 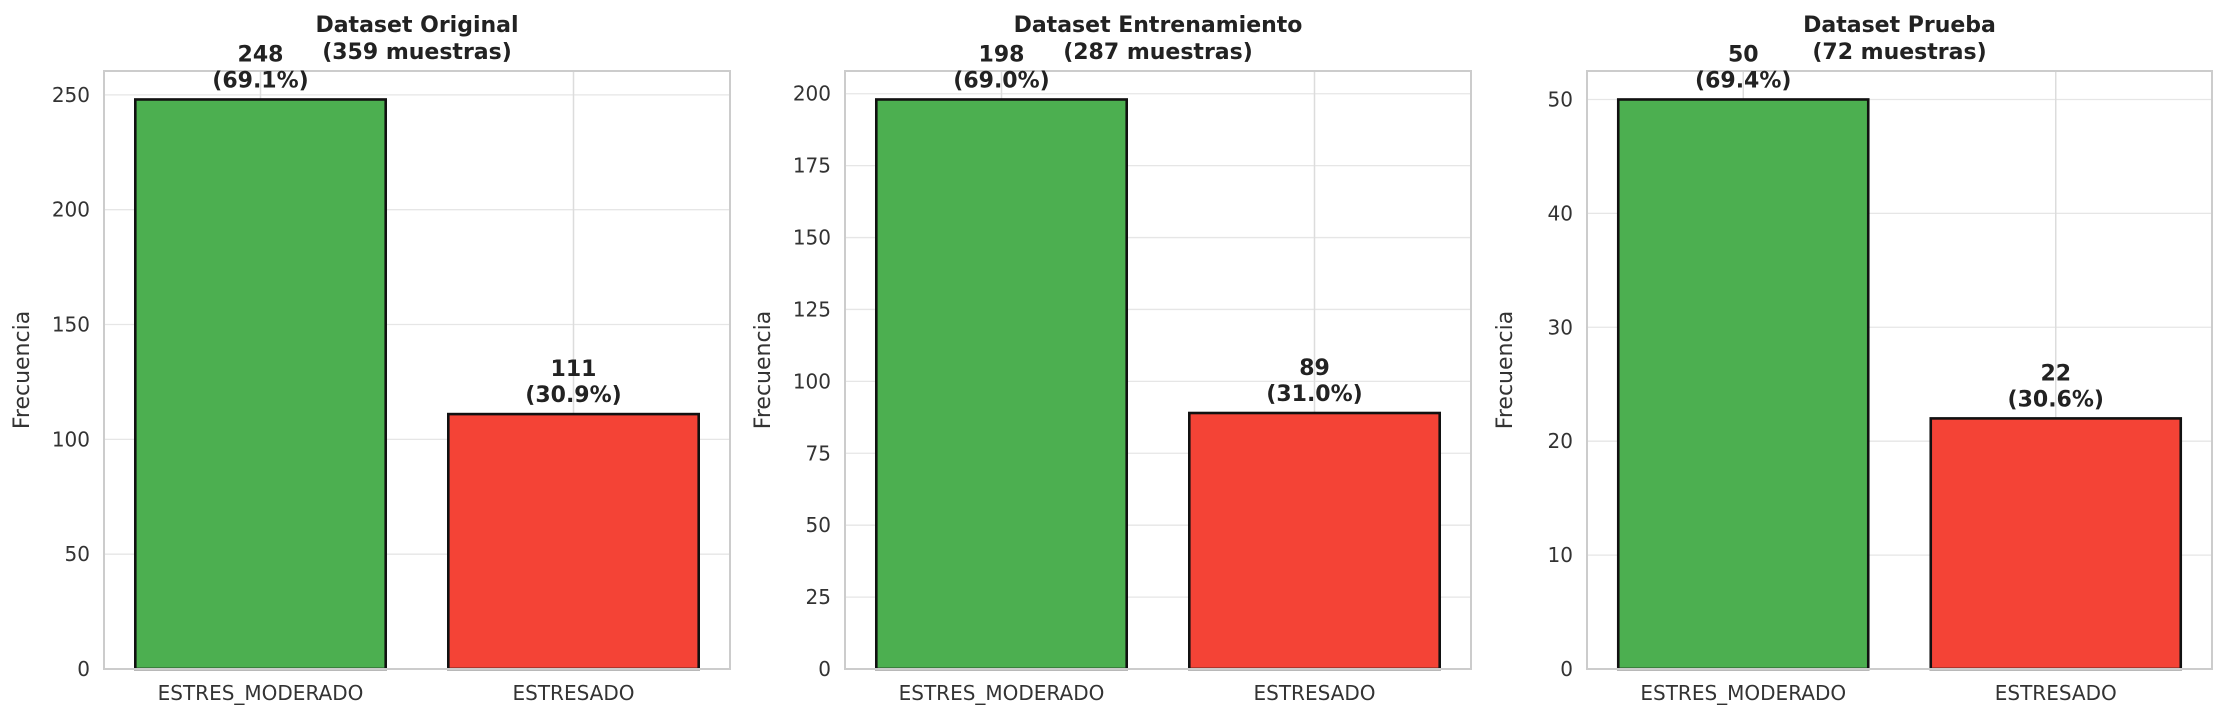 I want to click on y-tick-label: 10, so click(x=1560, y=555).